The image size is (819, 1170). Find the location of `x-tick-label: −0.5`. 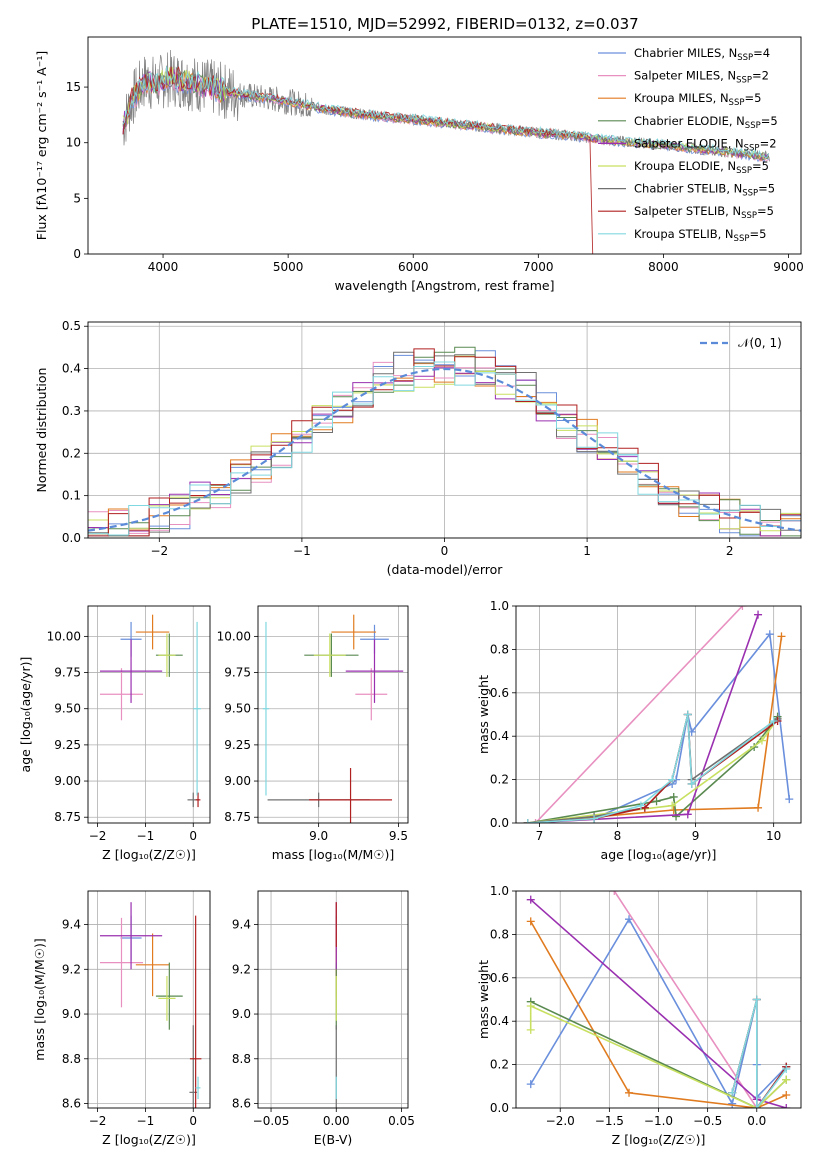

x-tick-label: −0.5 is located at coordinates (707, 1121).